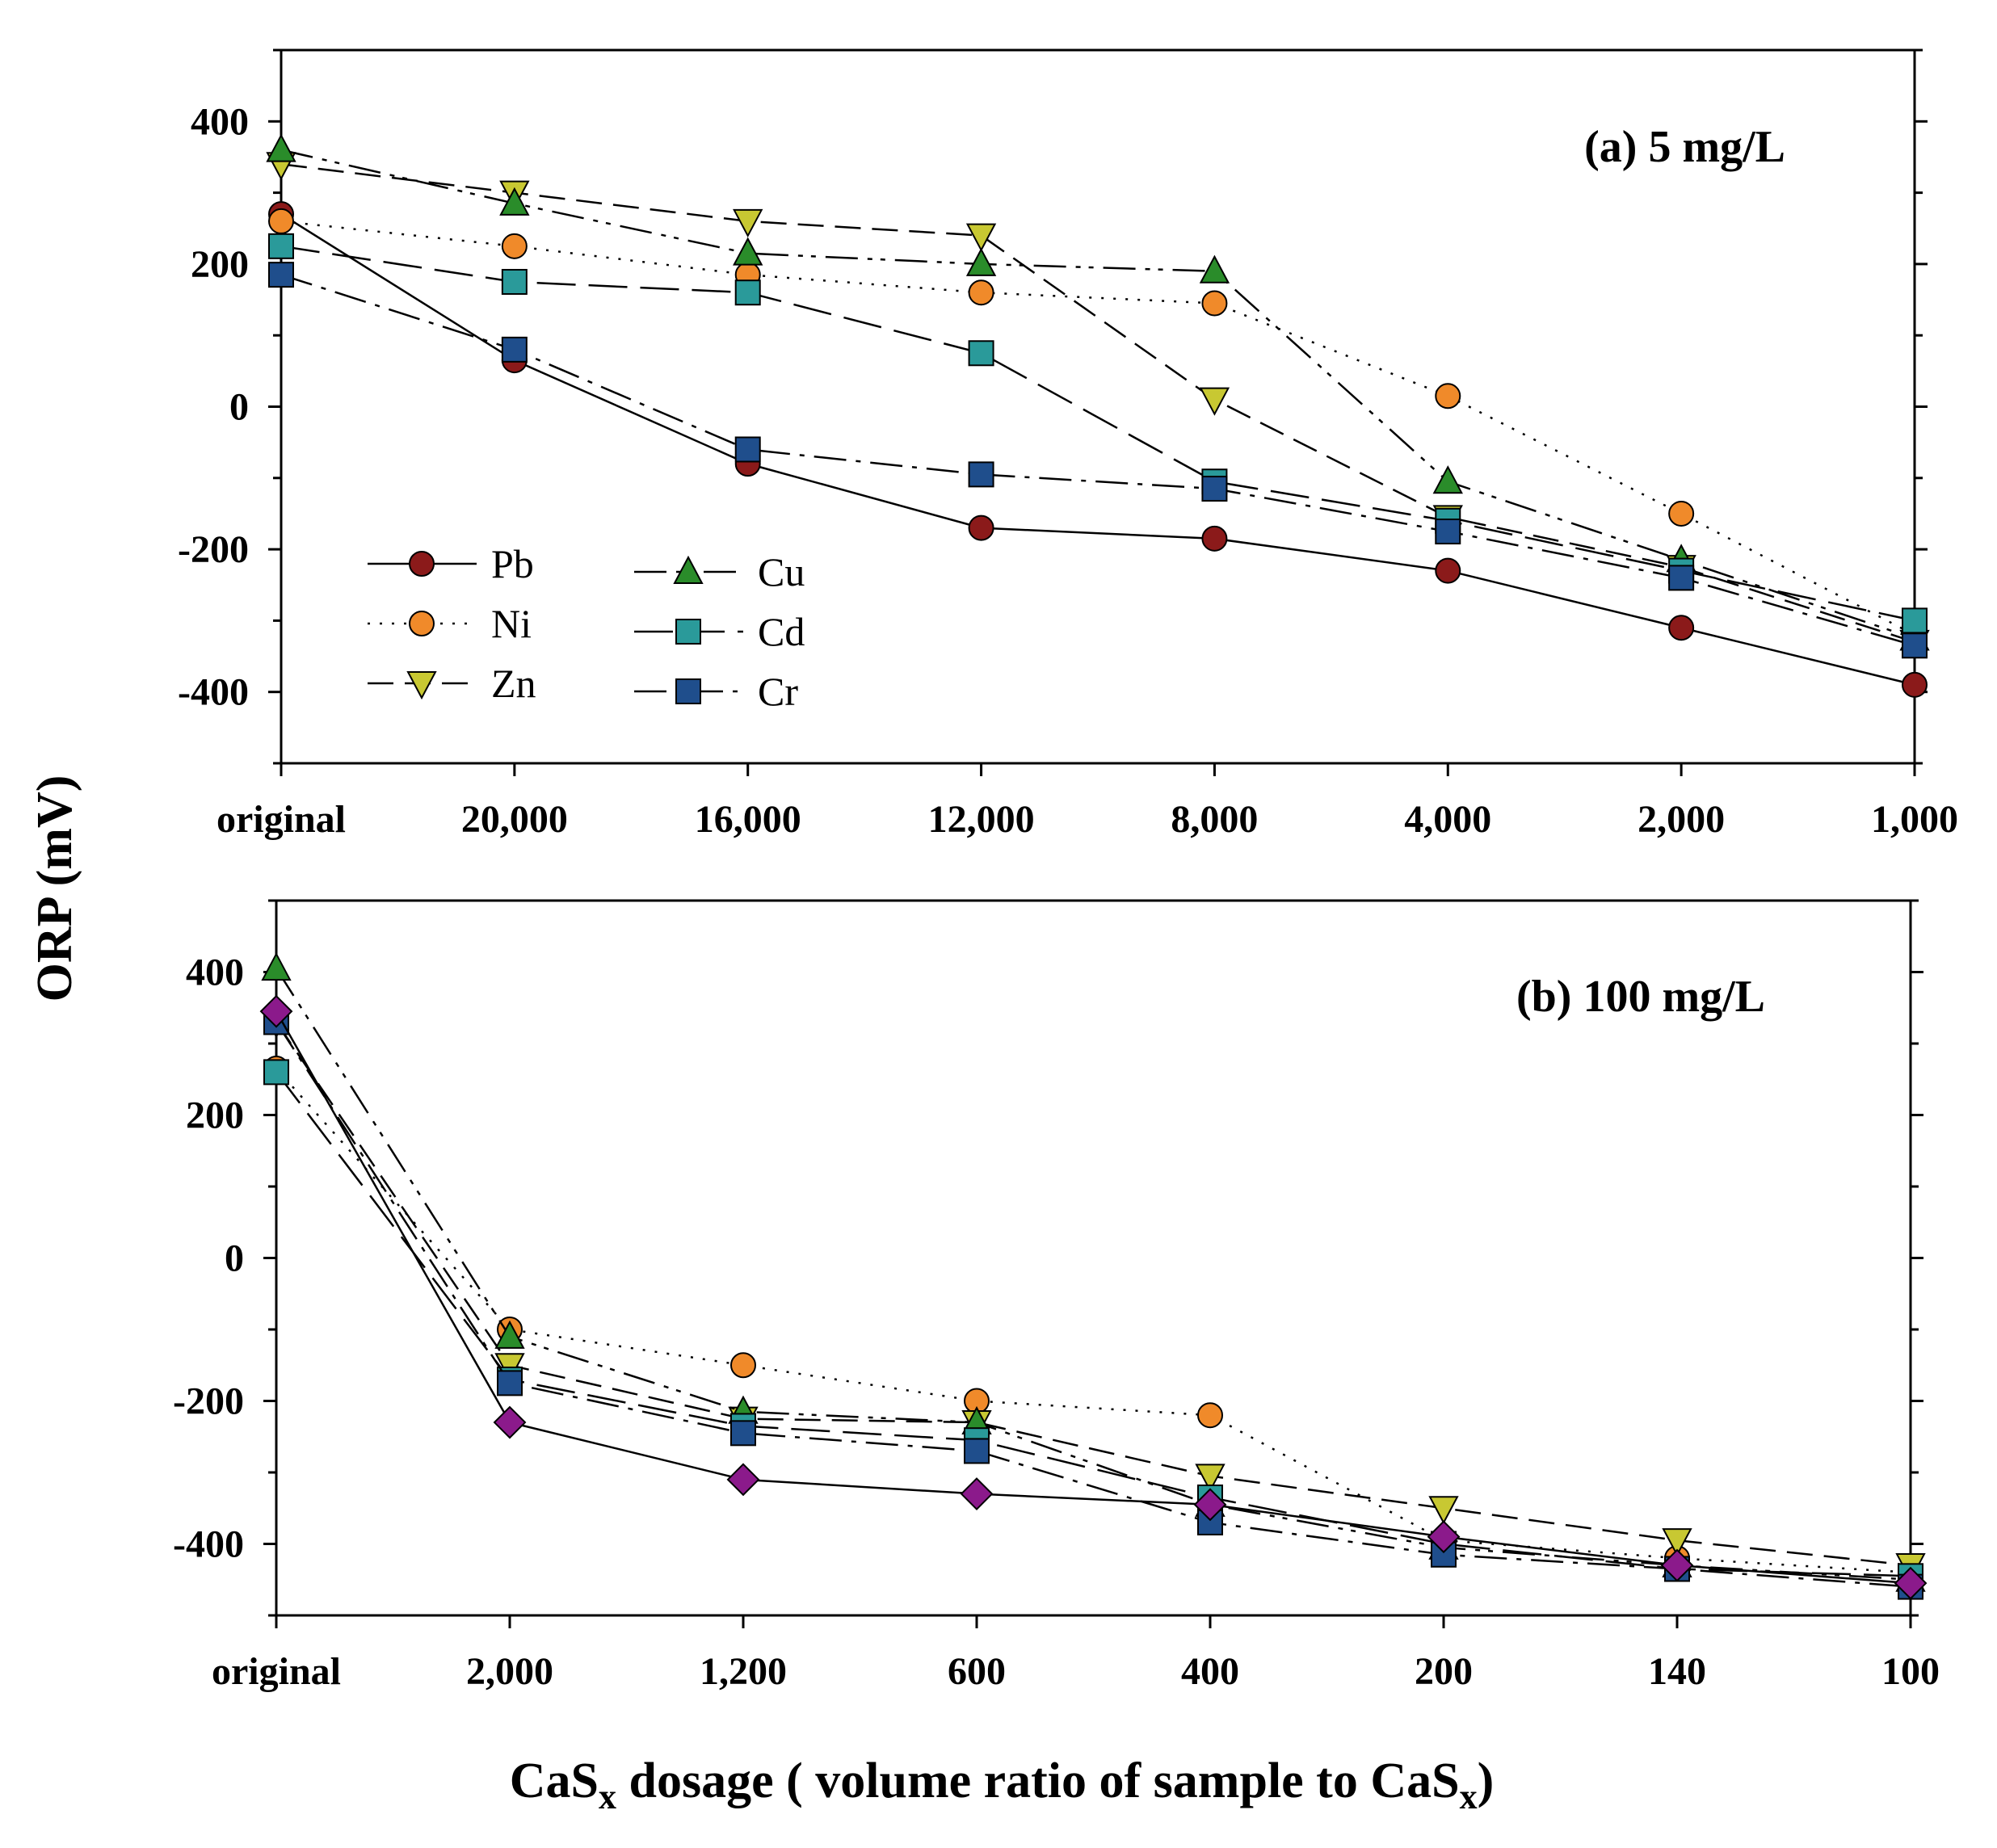  I want to click on legend-marker-cd, so click(688, 632).